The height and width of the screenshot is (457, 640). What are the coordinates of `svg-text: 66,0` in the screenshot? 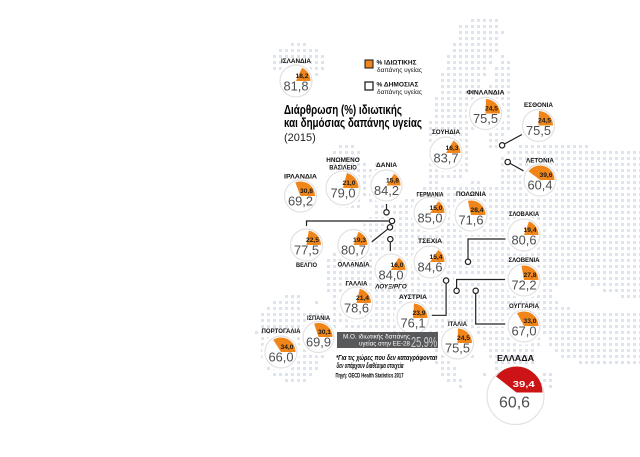 It's located at (281, 357).